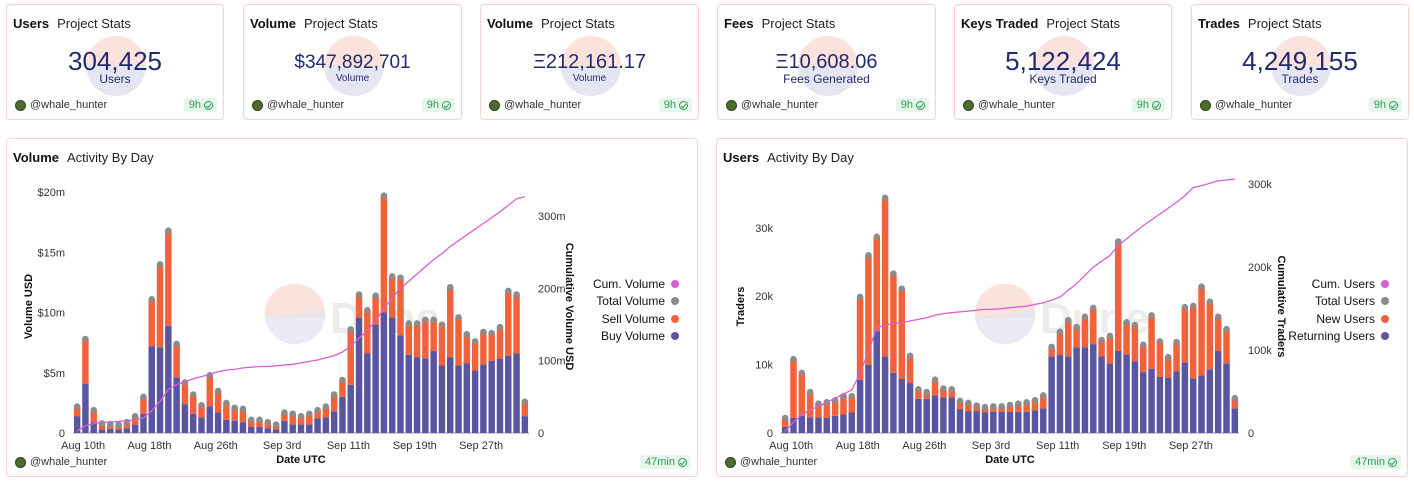 The image size is (1414, 482). Describe the element at coordinates (1338, 302) in the screenshot. I see `legend-item: Total Users` at that location.